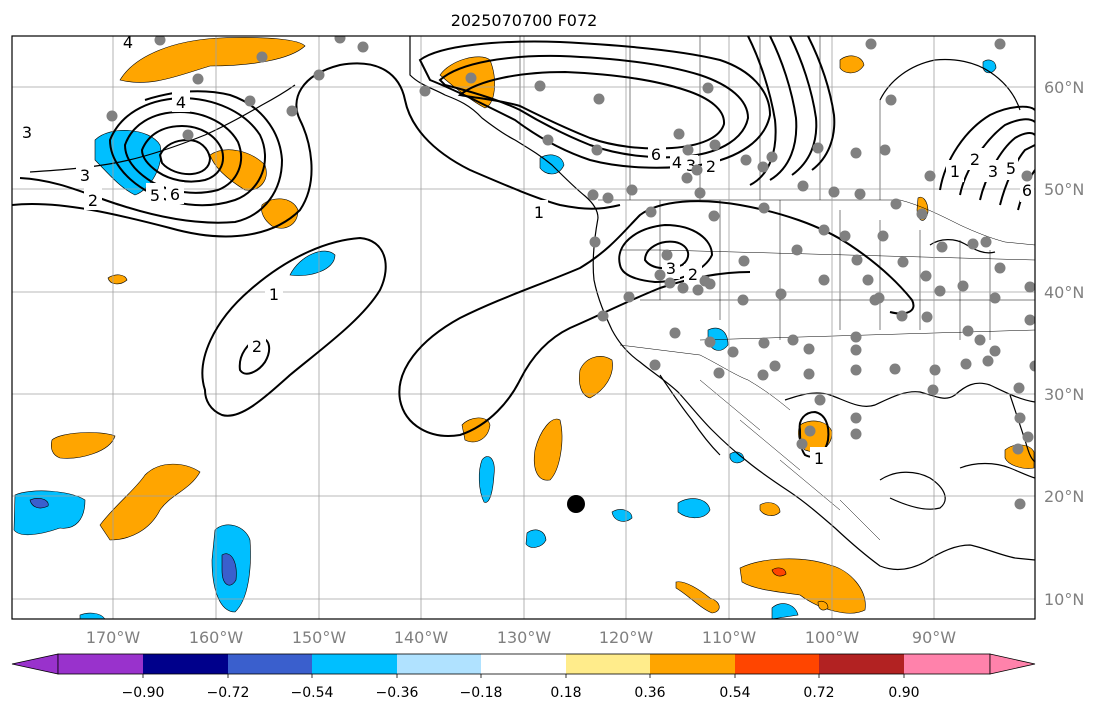 Image resolution: width=1105 pixels, height=712 pixels. What do you see at coordinates (950, 84) in the screenshot?
I see `hudson-bay` at bounding box center [950, 84].